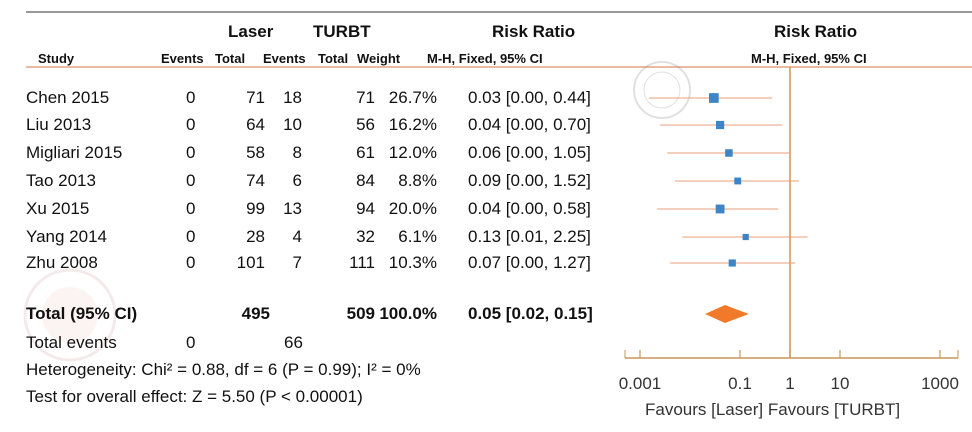  What do you see at coordinates (529, 180) in the screenshot?
I see `study-ci-text: 0.09 [0.00, 1.52]` at bounding box center [529, 180].